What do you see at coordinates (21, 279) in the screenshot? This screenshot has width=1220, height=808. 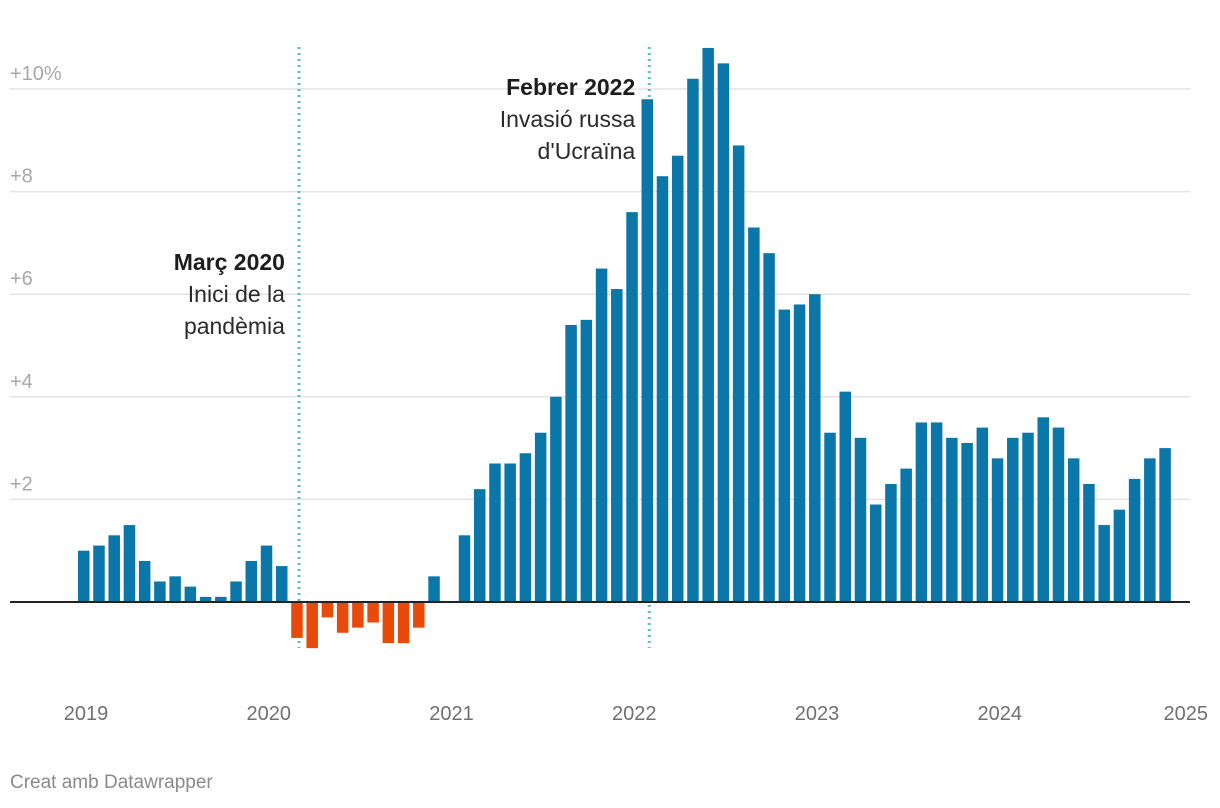 I see `y-tick-label: +6` at bounding box center [21, 279].